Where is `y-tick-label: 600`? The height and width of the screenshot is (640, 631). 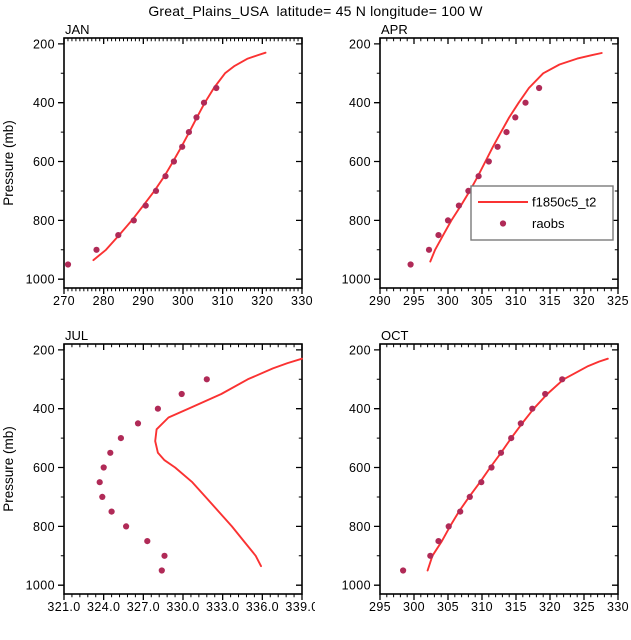 y-tick-label: 600 is located at coordinates (44, 162).